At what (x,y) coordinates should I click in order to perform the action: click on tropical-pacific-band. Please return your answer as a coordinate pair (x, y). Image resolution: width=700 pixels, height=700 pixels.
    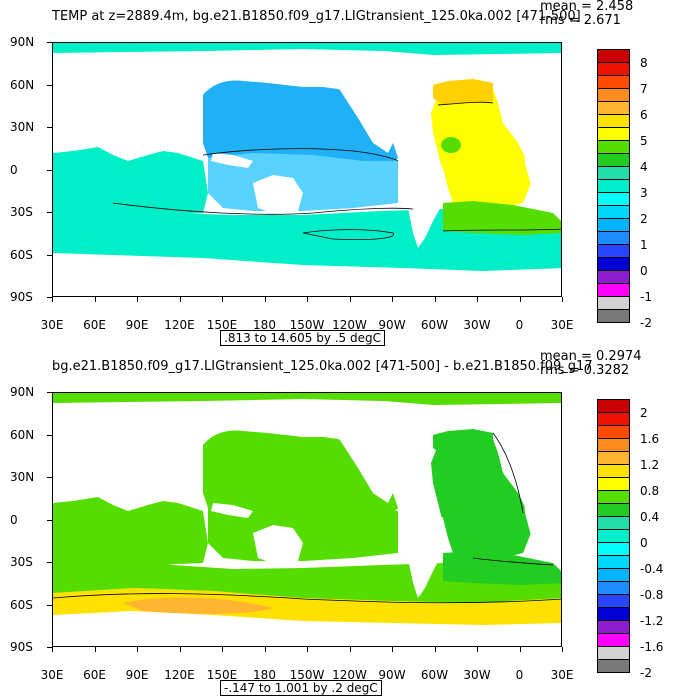
    Looking at the image, I should click on (303, 532).